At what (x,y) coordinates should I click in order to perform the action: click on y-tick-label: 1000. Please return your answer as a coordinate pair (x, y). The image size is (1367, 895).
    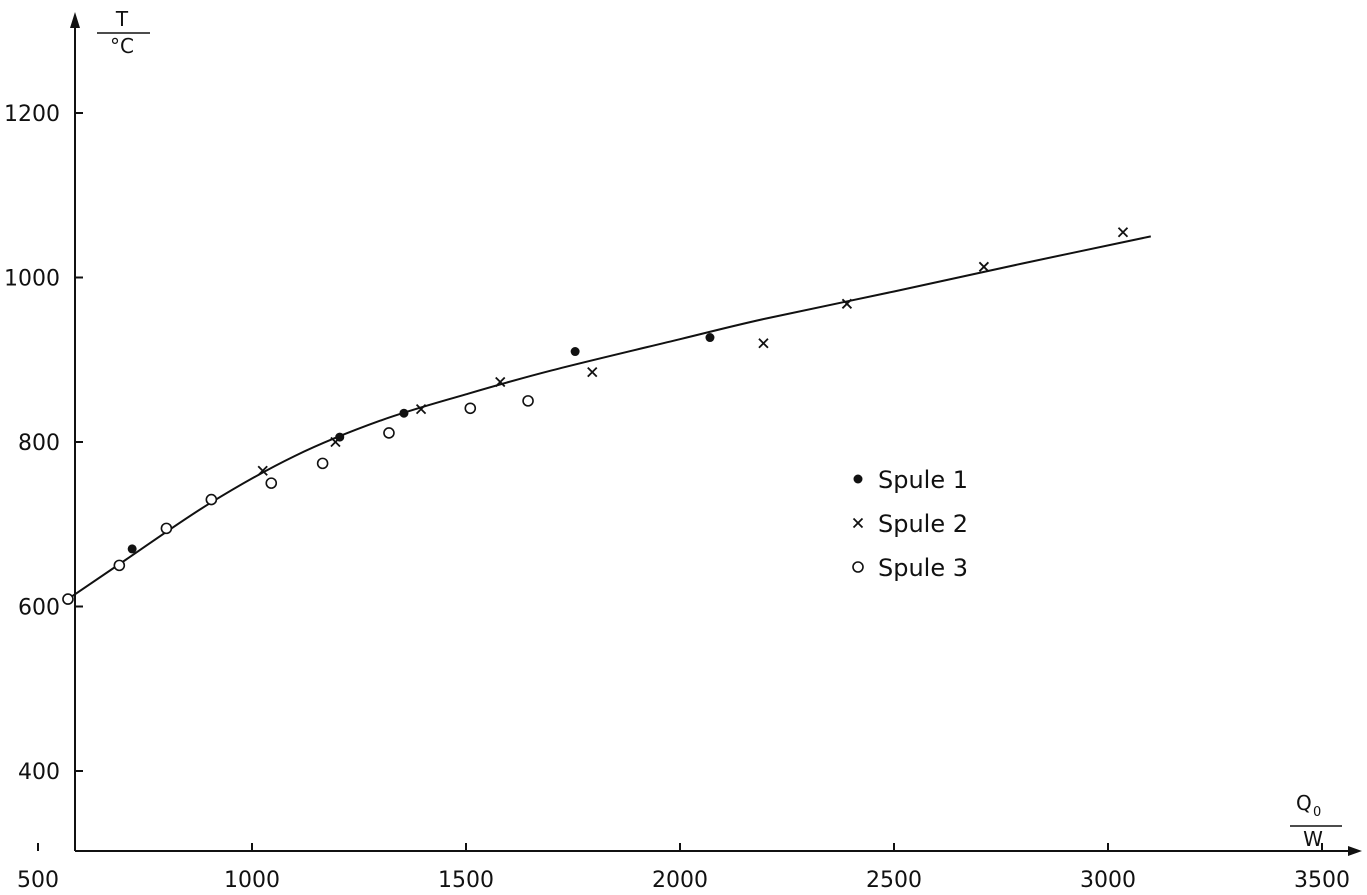
    Looking at the image, I should click on (32, 279).